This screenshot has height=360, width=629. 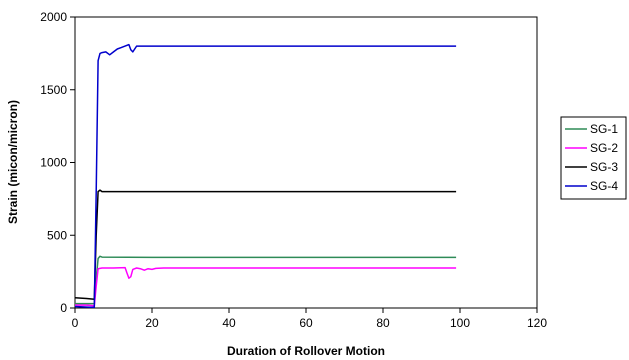 I want to click on y-tick-label: 0, so click(x=63, y=308).